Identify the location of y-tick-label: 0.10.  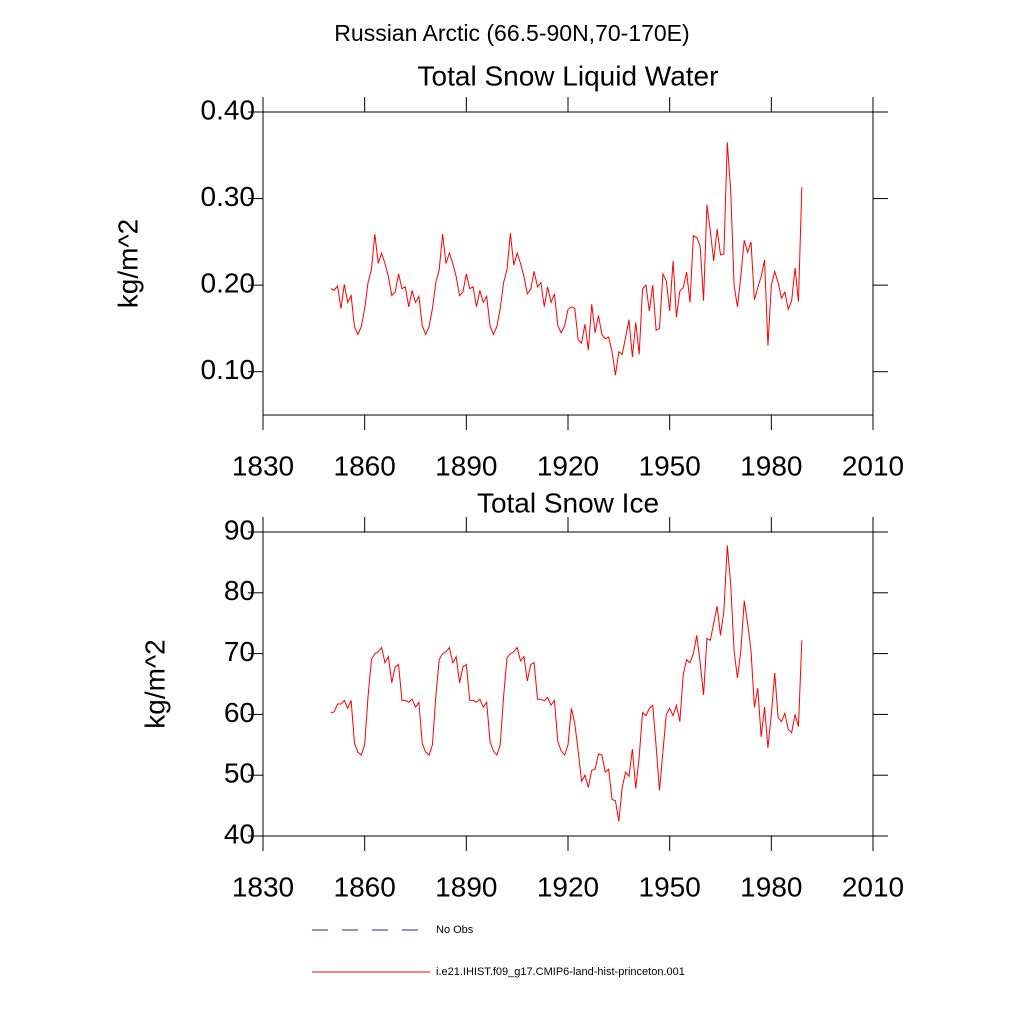
(228, 369).